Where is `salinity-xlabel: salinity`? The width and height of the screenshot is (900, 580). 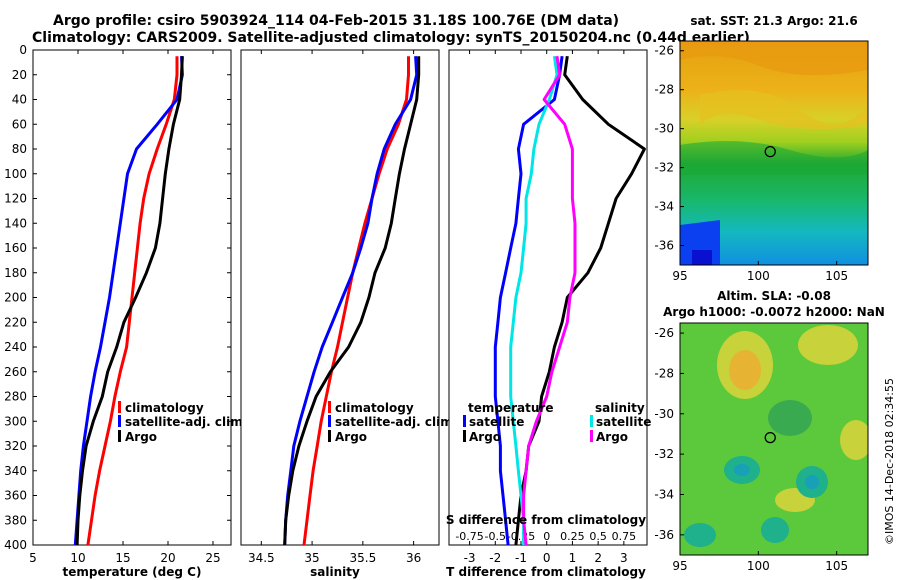 salinity-xlabel: salinity is located at coordinates (335, 572).